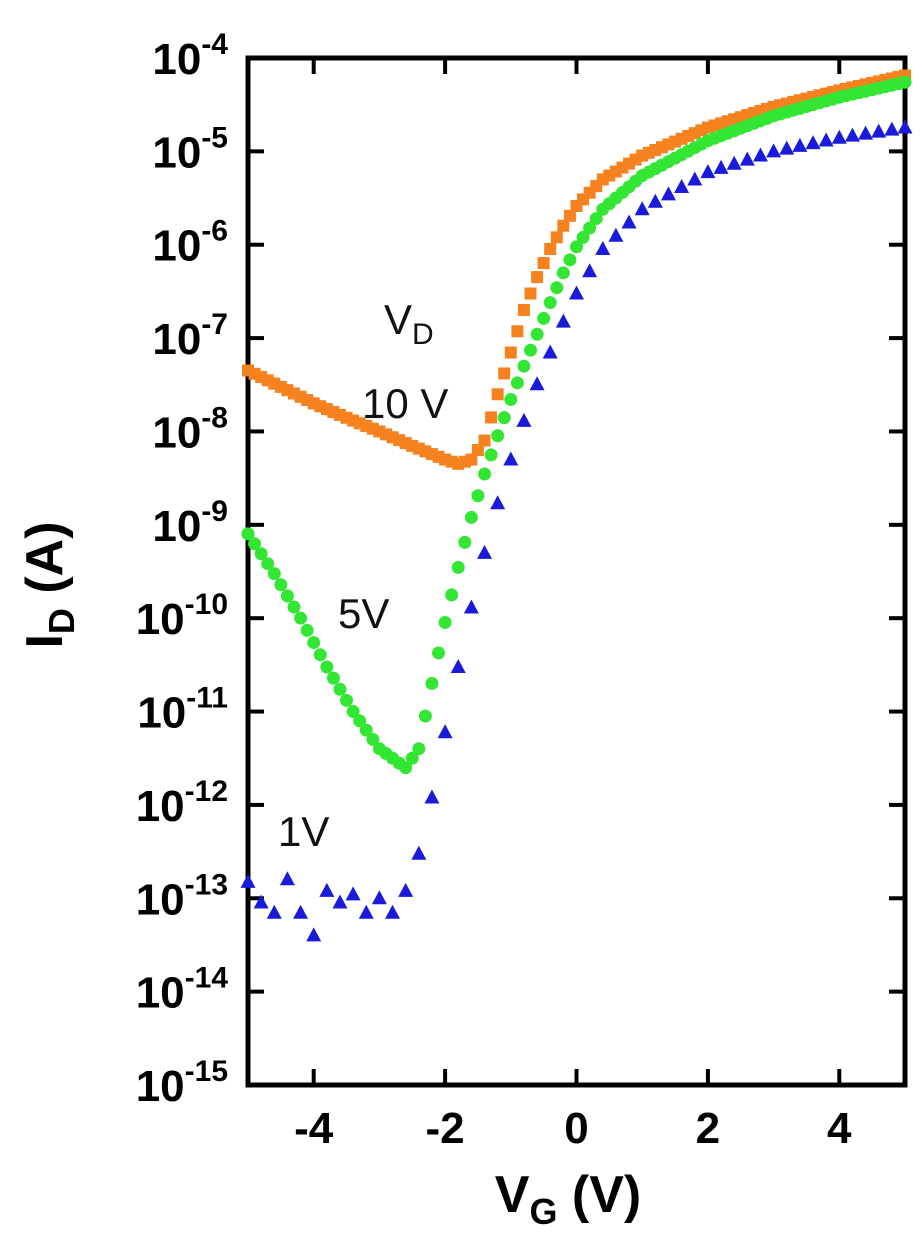 Image resolution: width=922 pixels, height=1248 pixels. What do you see at coordinates (182, 896) in the screenshot?
I see `y-tick-label: 10⁻¹³` at bounding box center [182, 896].